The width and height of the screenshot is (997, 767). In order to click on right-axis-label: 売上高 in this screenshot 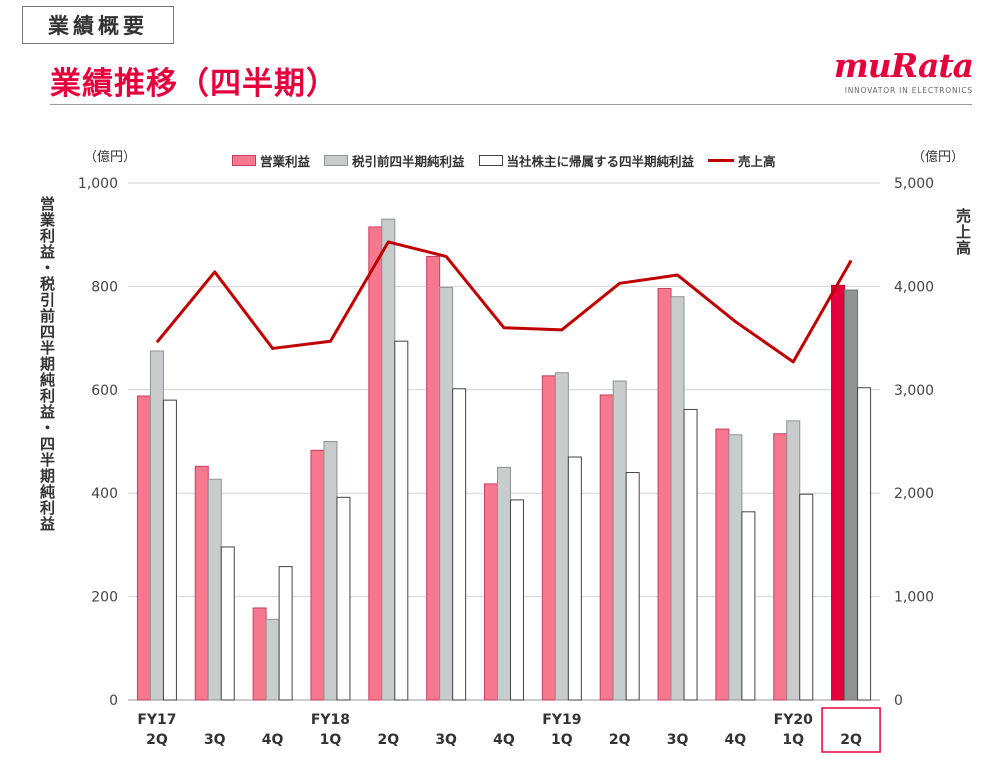, I will do `click(963, 232)`.